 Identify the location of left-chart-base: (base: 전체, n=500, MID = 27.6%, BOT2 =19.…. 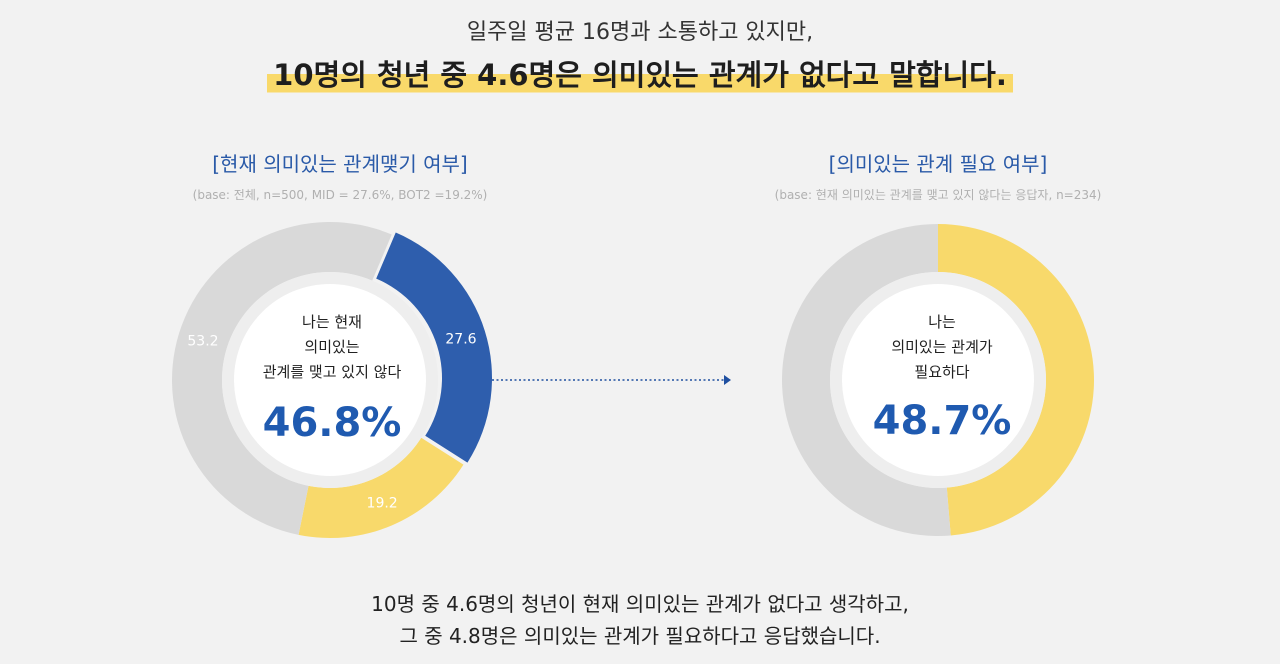
(340, 195).